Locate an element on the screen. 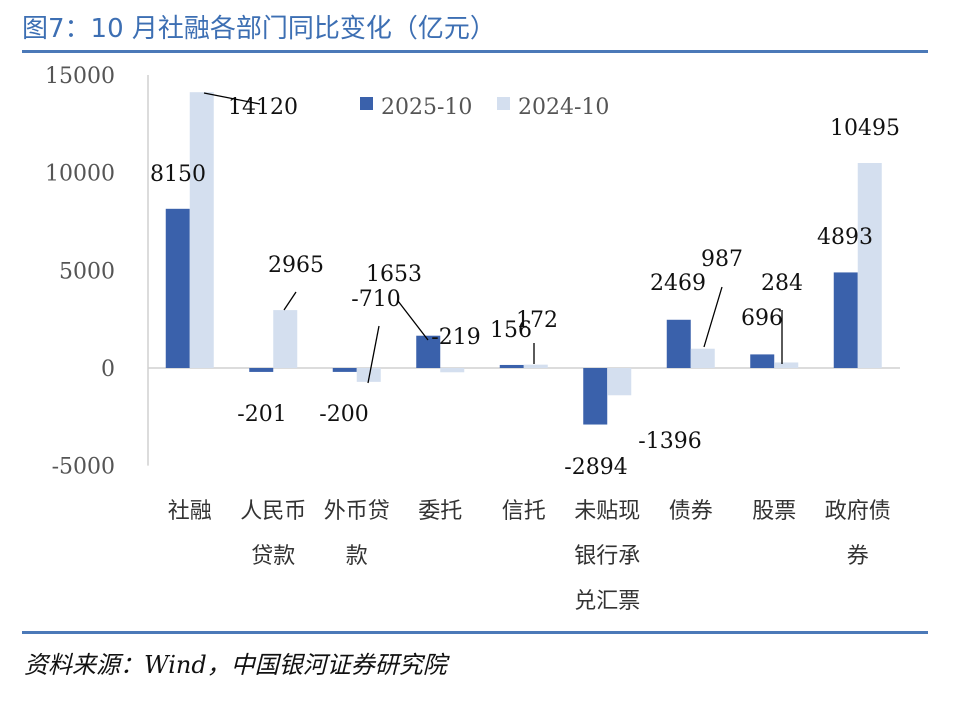 This screenshot has width=955, height=712. data-label-2024-10-2: 2965 is located at coordinates (296, 265).